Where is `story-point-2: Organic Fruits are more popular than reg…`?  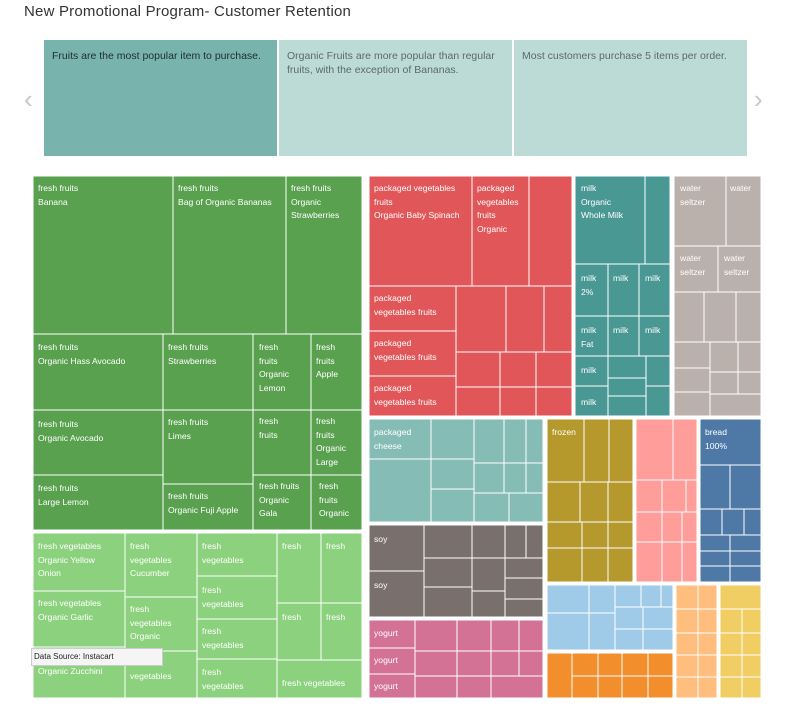
story-point-2: Organic Fruits are more popular than reg… is located at coordinates (395, 98).